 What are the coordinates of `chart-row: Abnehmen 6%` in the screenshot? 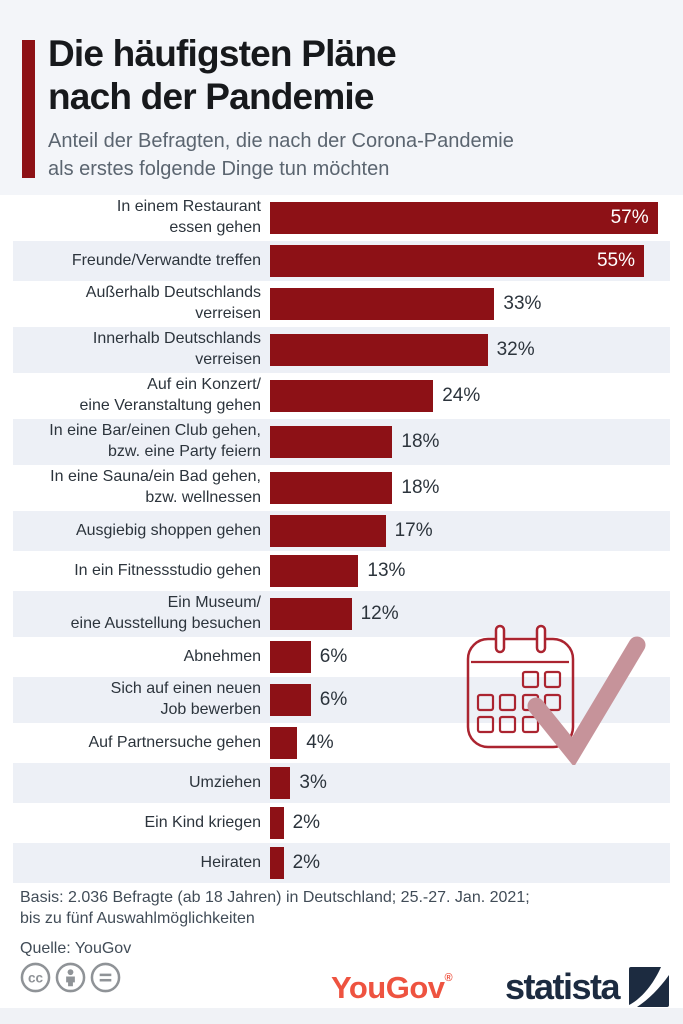 It's located at (341, 657).